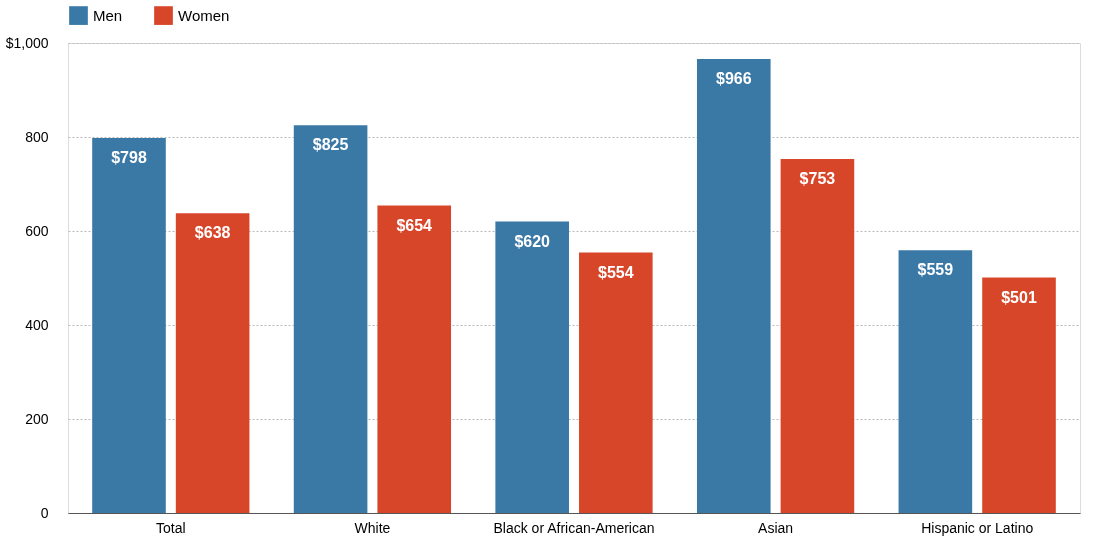 This screenshot has height=559, width=1110. Describe the element at coordinates (977, 527) in the screenshot. I see `x-tick-label: Hispanic or Latino` at that location.